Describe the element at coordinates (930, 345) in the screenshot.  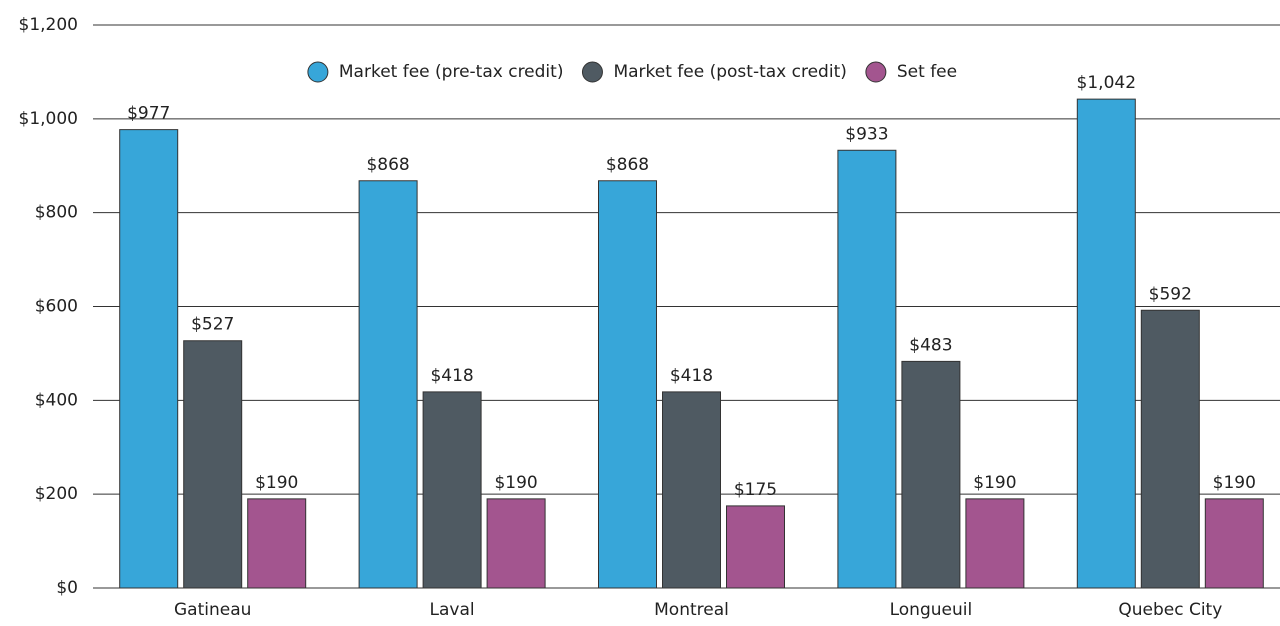
I see `value-label: $483` at that location.